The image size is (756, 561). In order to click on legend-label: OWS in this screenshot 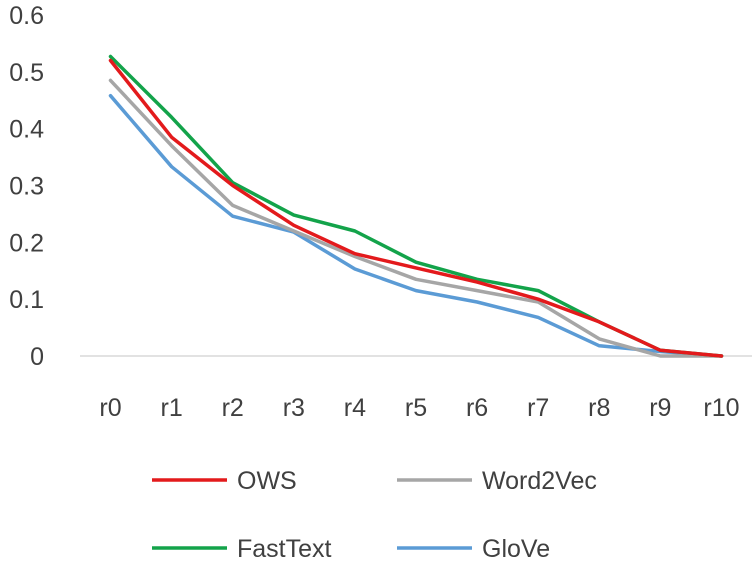, I will do `click(267, 481)`.